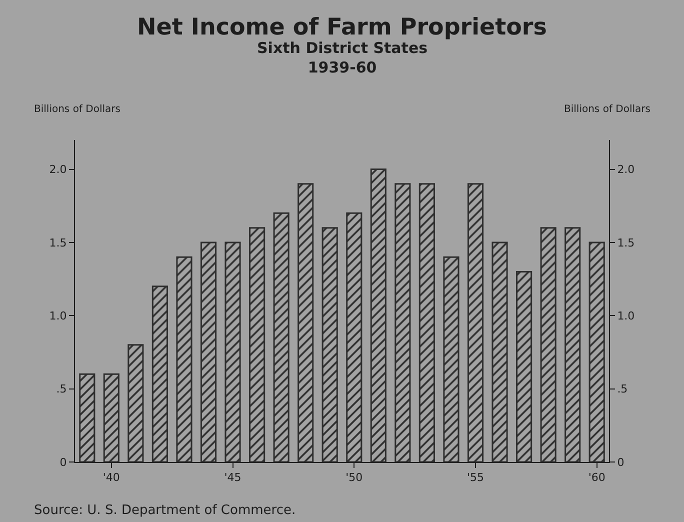 Image resolution: width=684 pixels, height=522 pixels. I want to click on y-tick-label: 1.5, so click(58, 243).